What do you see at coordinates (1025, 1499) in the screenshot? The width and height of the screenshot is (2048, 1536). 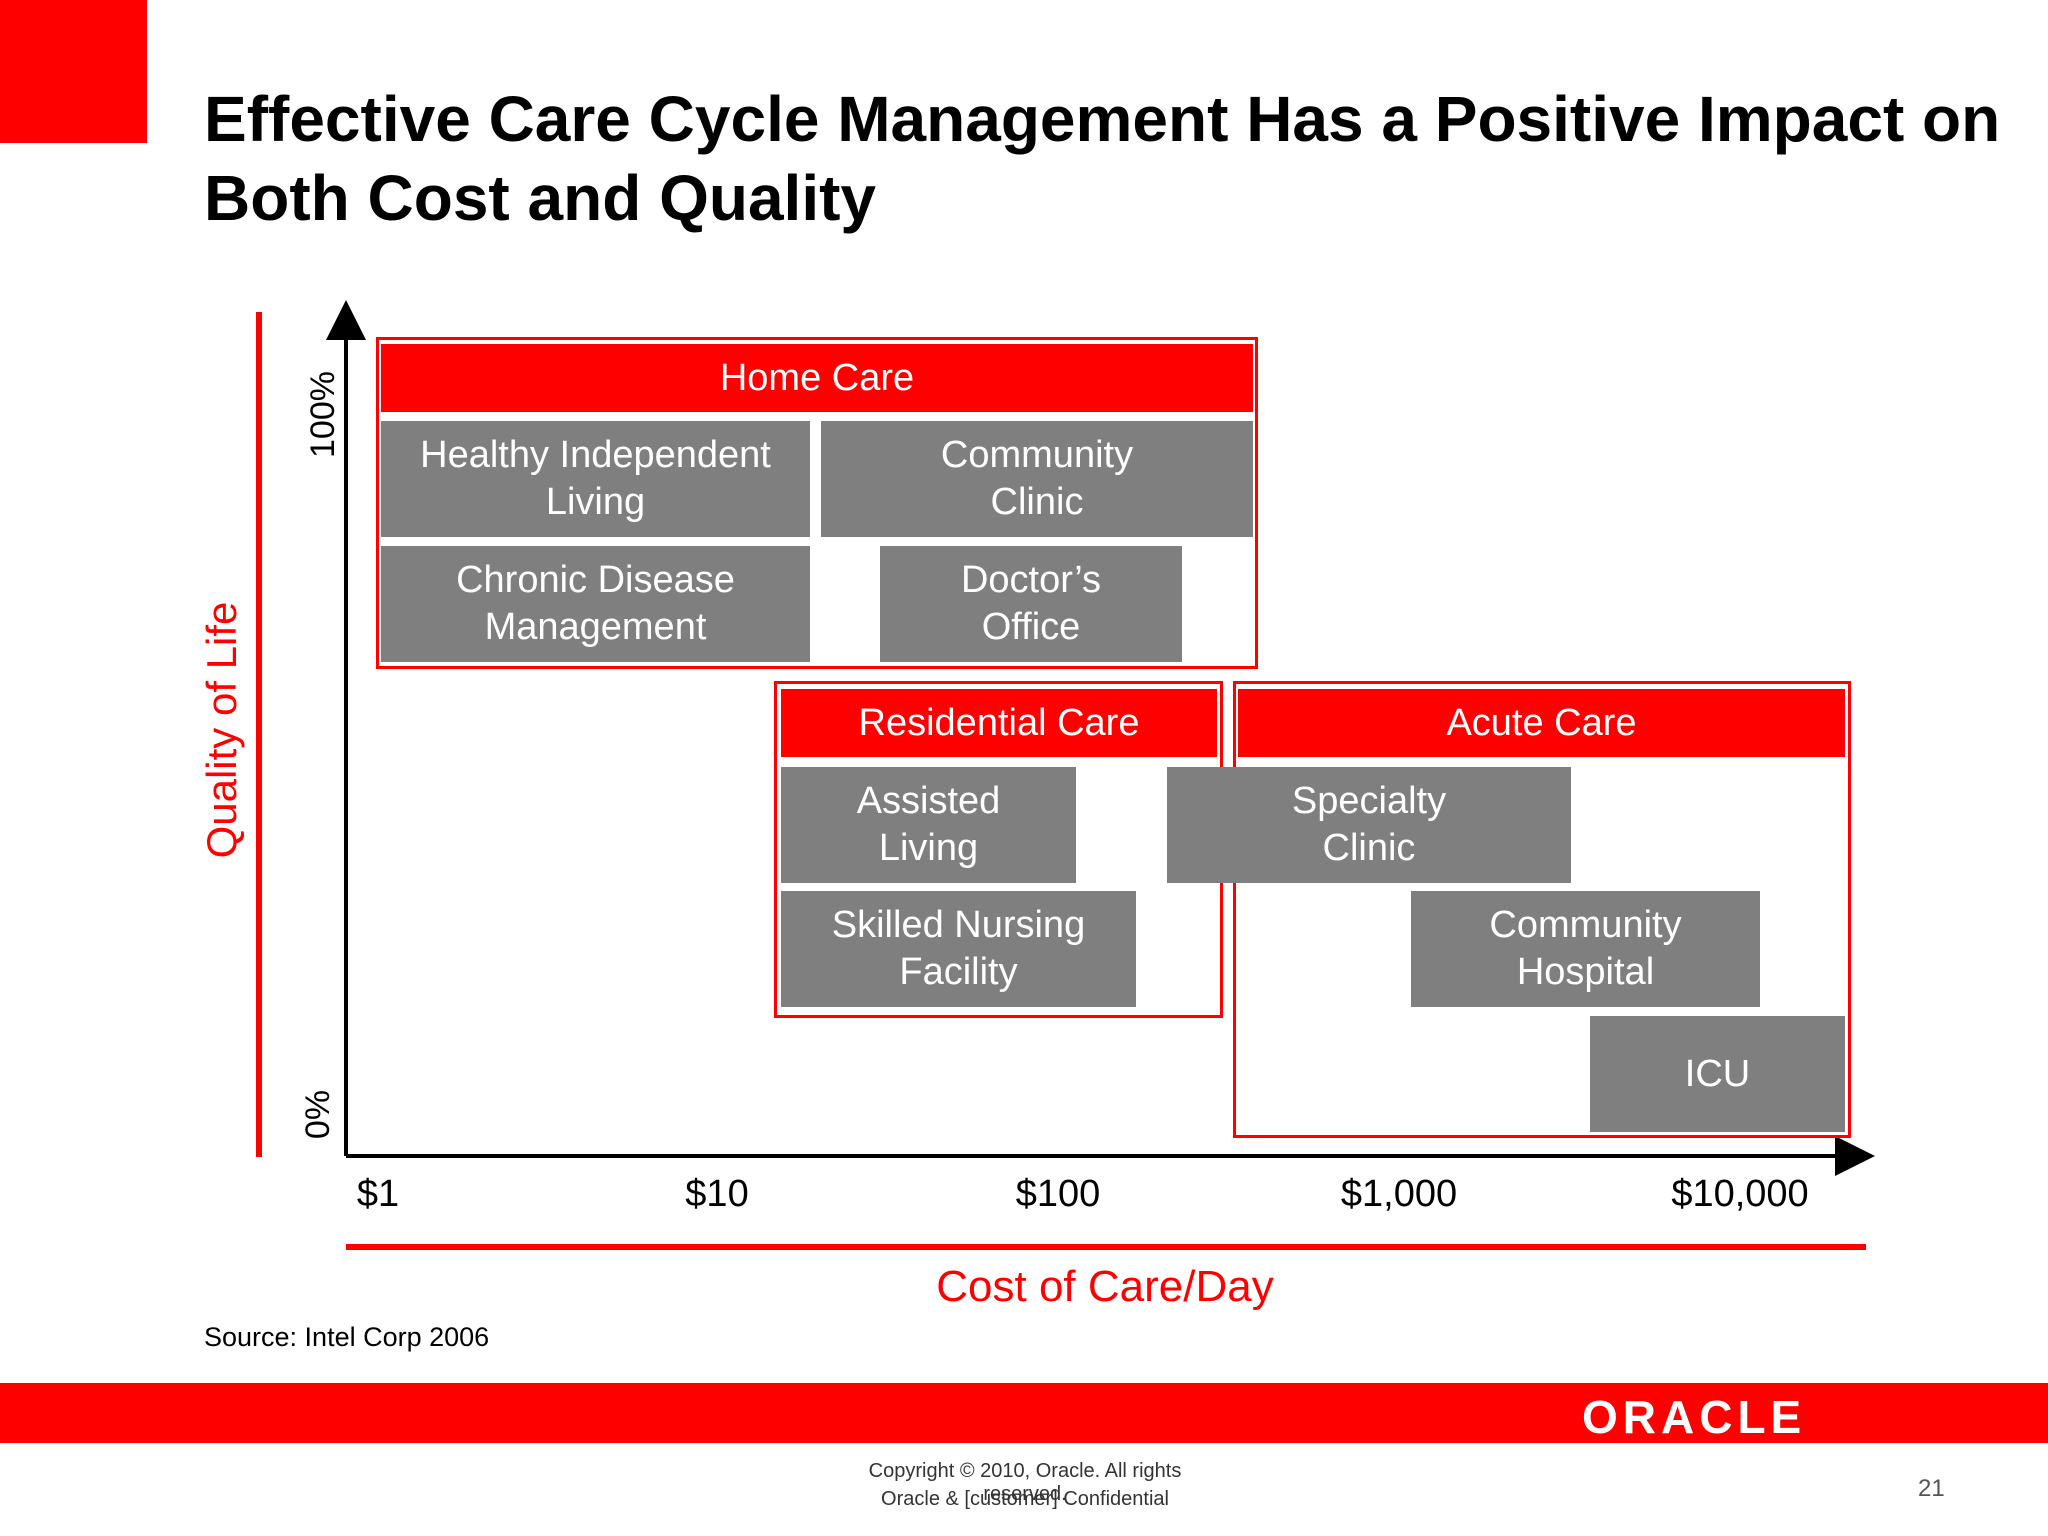 I see `confidential-text: Oracle & [customer] Confidential` at bounding box center [1025, 1499].